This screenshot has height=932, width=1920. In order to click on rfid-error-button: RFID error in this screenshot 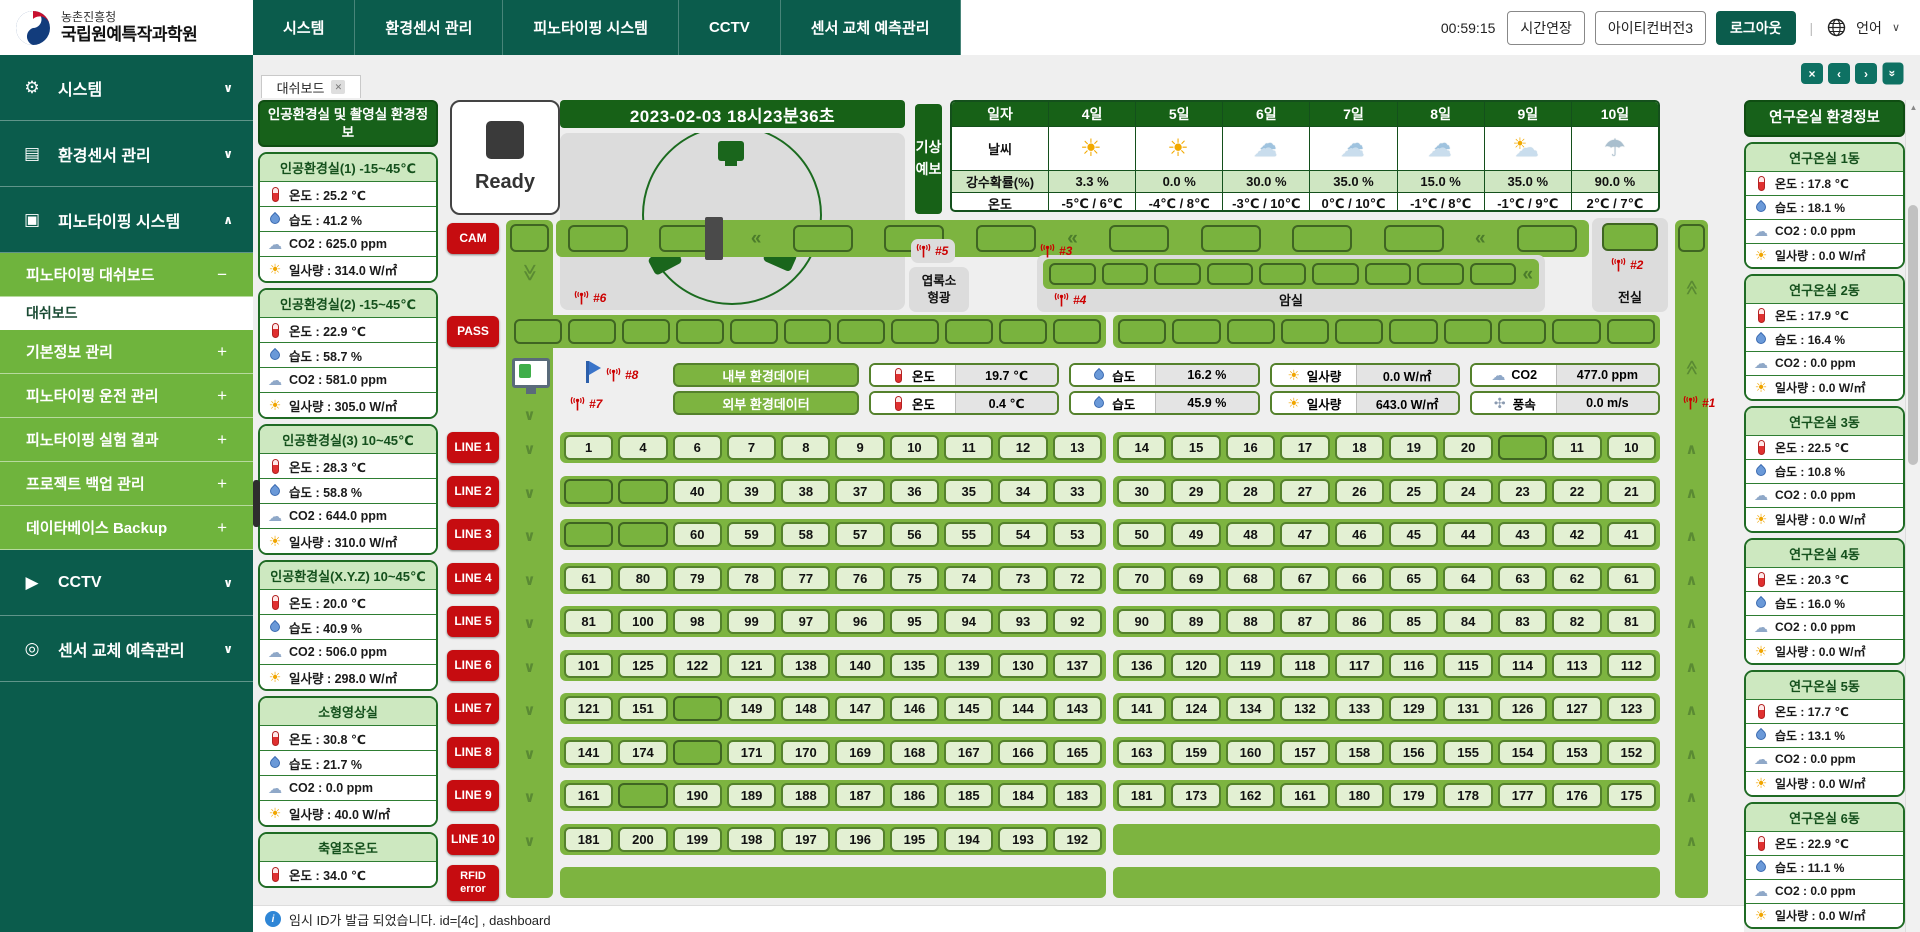, I will do `click(473, 883)`.